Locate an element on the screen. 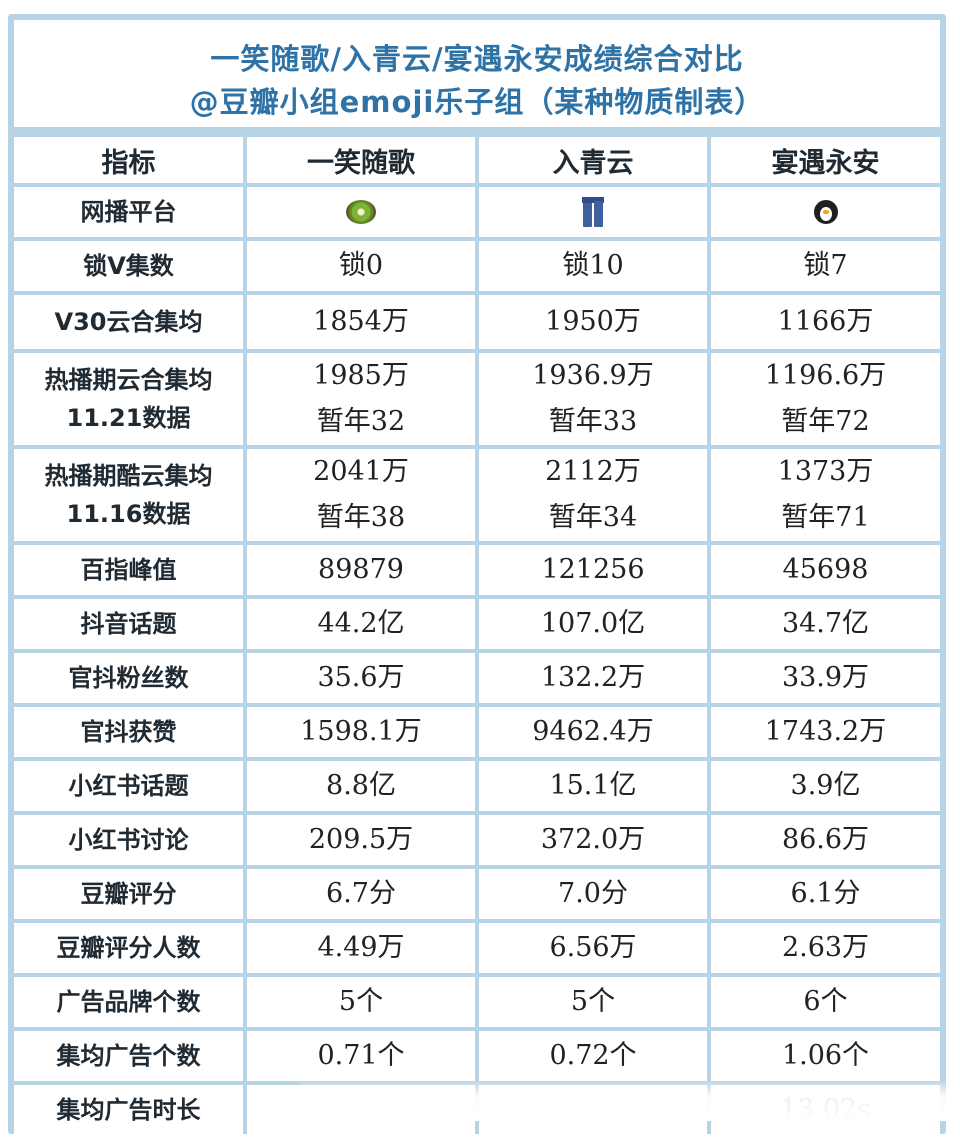 The width and height of the screenshot is (960, 1139). value-line: 33.9万 is located at coordinates (825, 677).